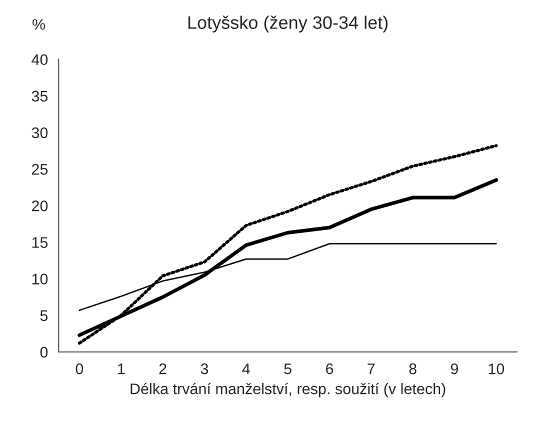 The height and width of the screenshot is (424, 533). Describe the element at coordinates (40, 169) in the screenshot. I see `y-tick-label: 25` at that location.